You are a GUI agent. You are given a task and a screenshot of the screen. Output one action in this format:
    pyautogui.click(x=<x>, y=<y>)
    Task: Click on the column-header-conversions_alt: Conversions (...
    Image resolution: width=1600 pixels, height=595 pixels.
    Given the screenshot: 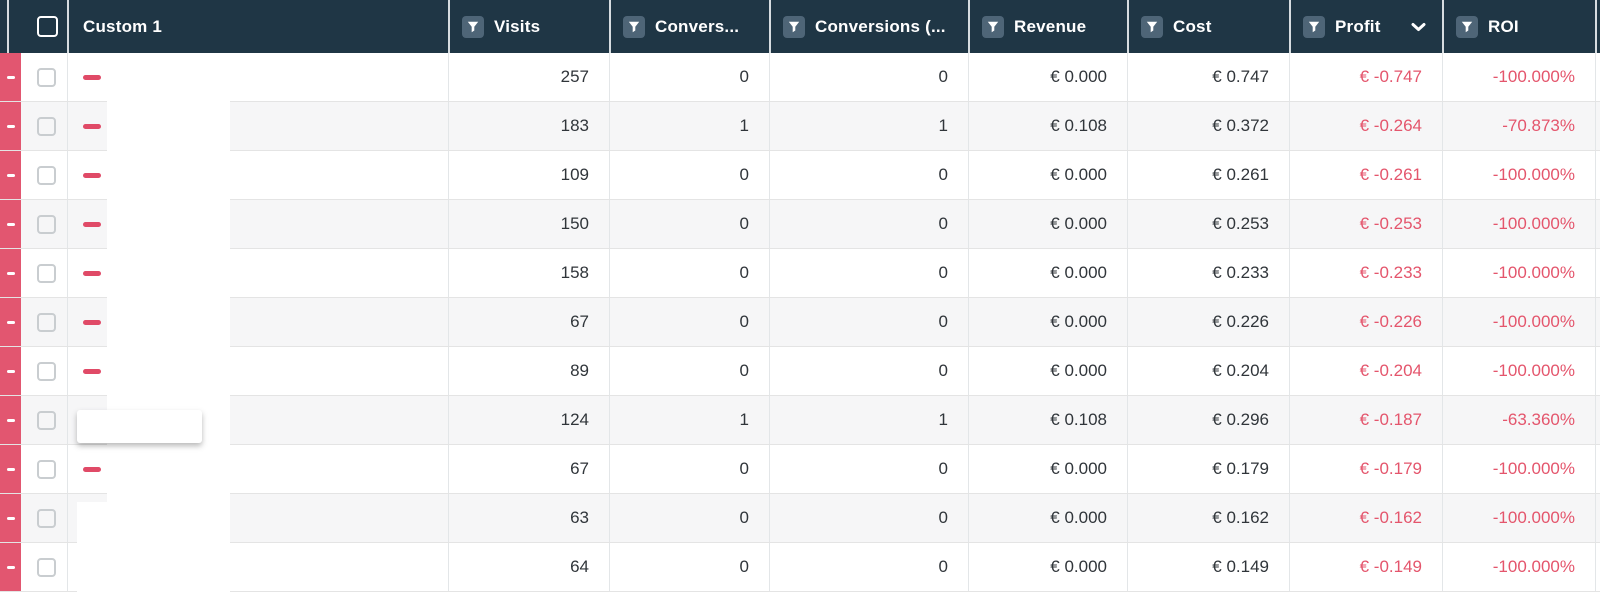 What is the action you would take?
    pyautogui.click(x=868, y=26)
    